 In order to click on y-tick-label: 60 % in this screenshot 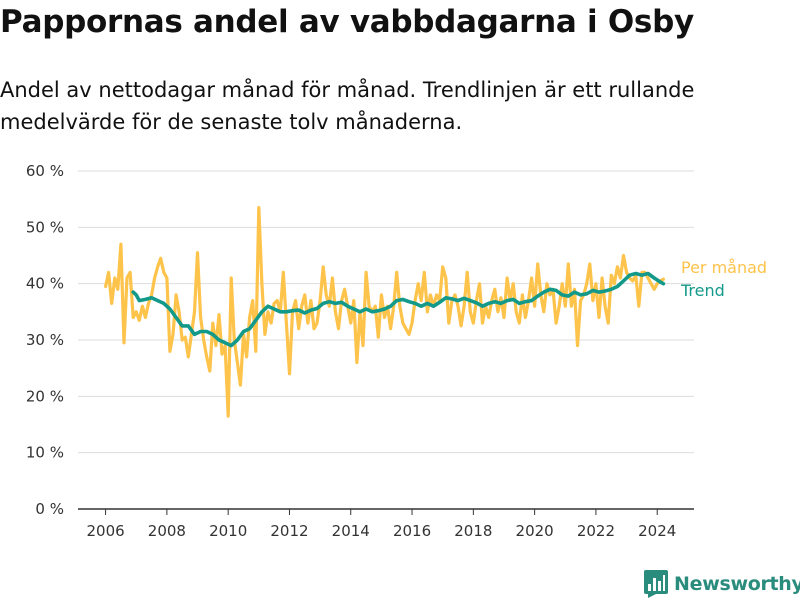, I will do `click(45, 171)`.